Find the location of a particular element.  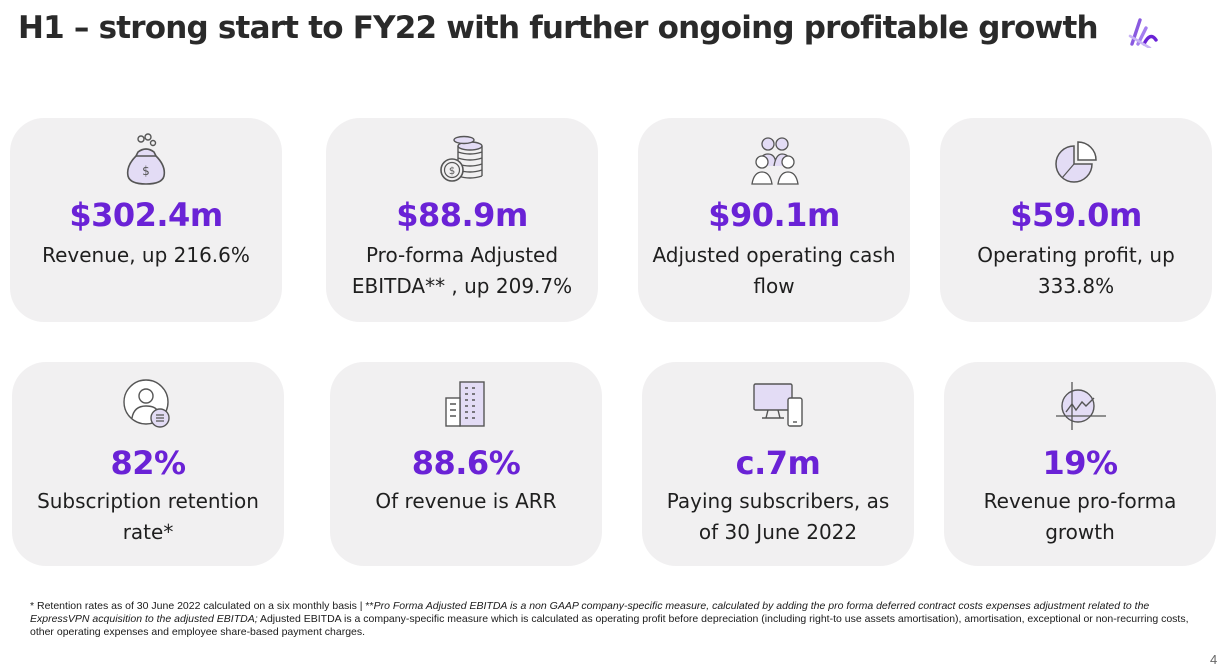

kpi-value: 88.6% is located at coordinates (466, 463).